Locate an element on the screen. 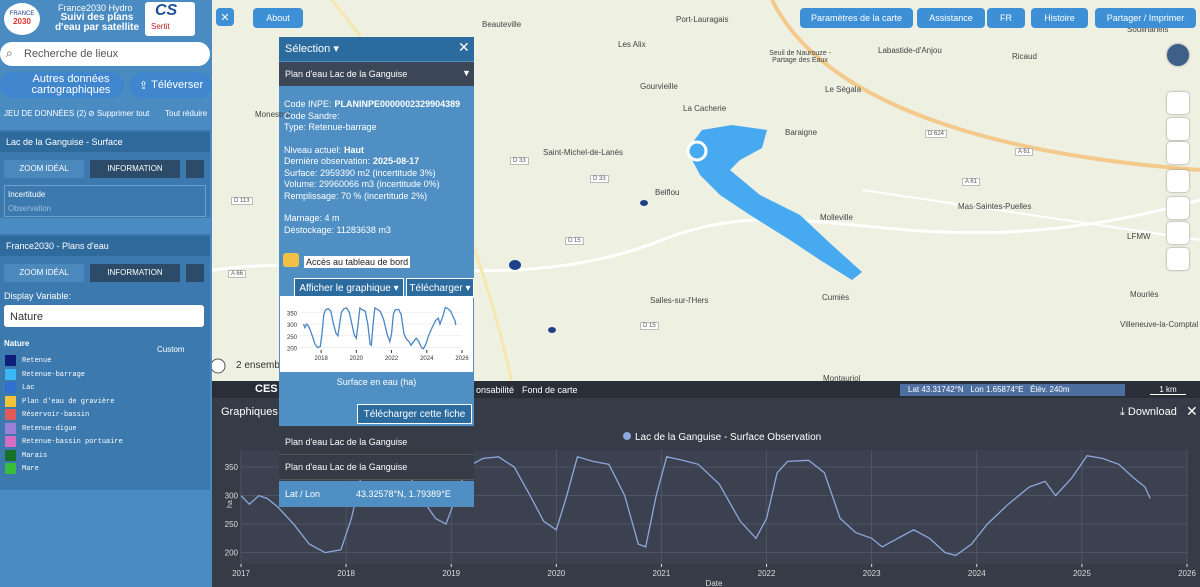 The width and height of the screenshot is (1200, 587). collapse-all: Tout réduire is located at coordinates (186, 113).